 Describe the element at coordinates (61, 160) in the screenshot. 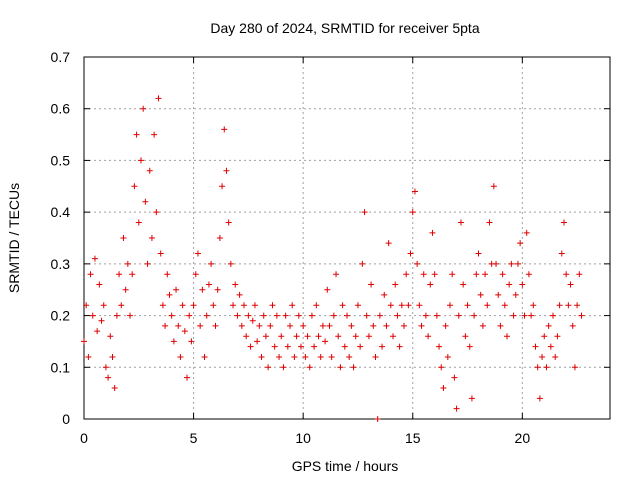

I see `y-tick-label: 0.5` at that location.